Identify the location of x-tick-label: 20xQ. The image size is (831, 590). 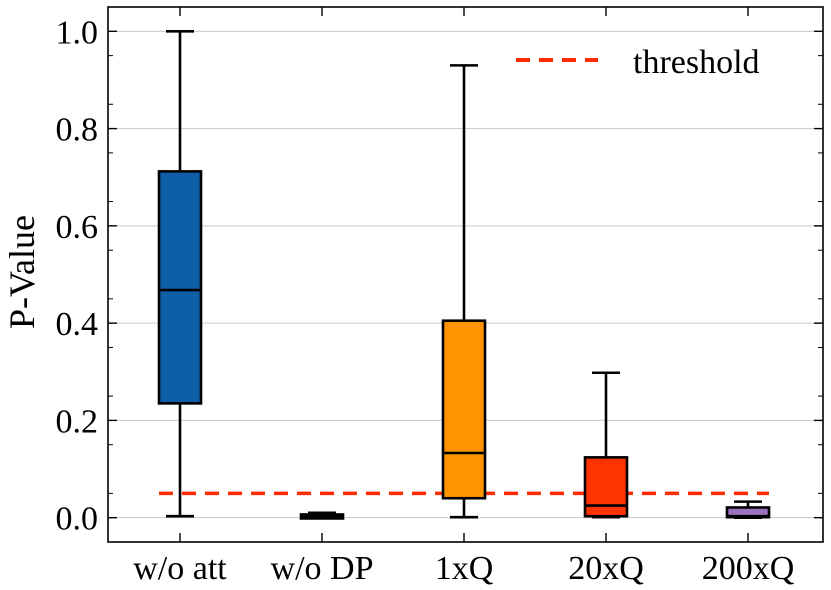
(606, 568).